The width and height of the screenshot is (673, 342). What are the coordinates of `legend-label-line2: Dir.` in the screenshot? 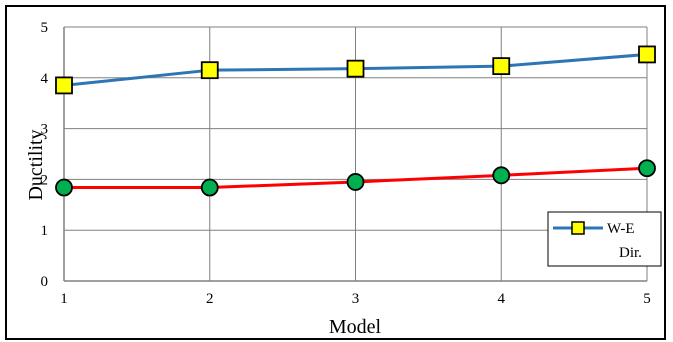 It's located at (630, 253).